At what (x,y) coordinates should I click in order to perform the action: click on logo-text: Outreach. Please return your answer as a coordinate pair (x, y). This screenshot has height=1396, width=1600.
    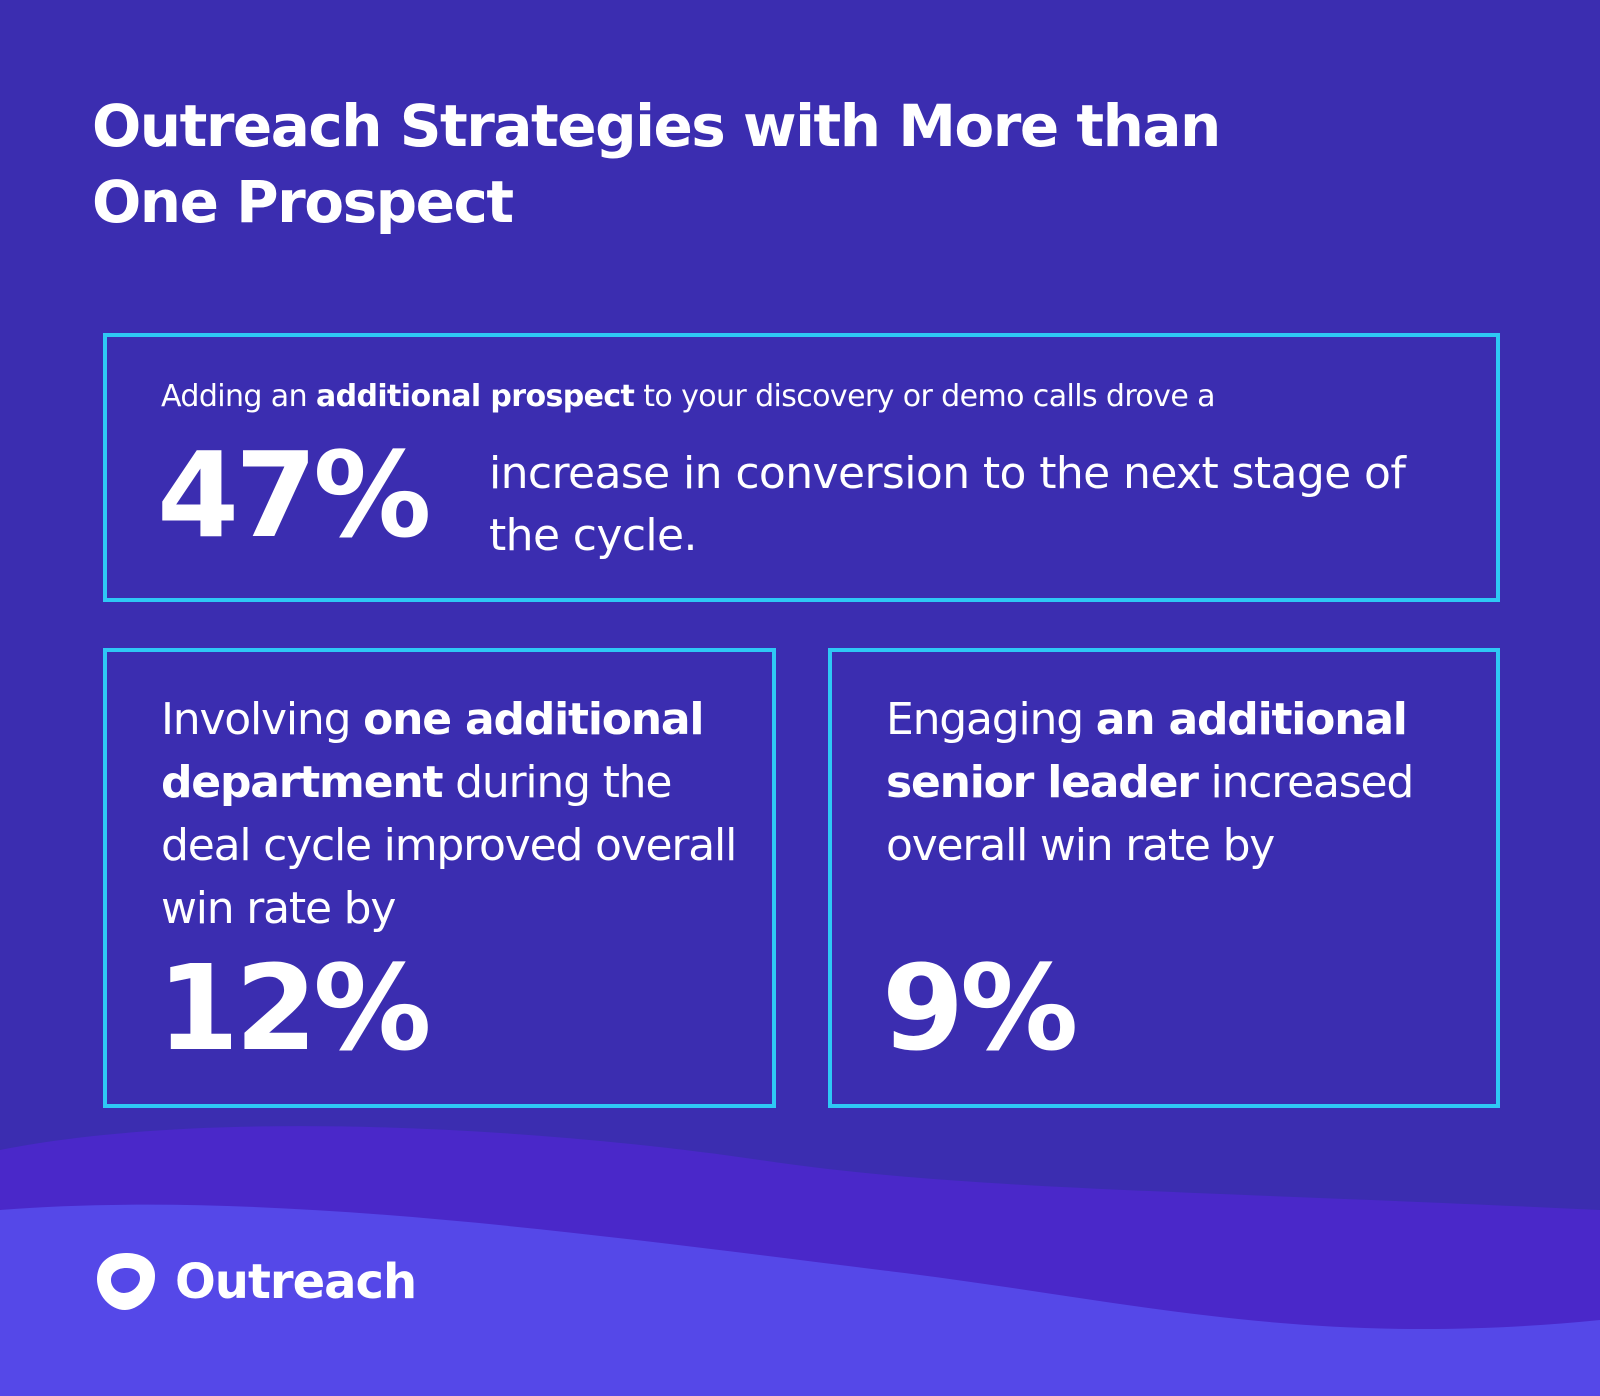
    Looking at the image, I should click on (296, 1282).